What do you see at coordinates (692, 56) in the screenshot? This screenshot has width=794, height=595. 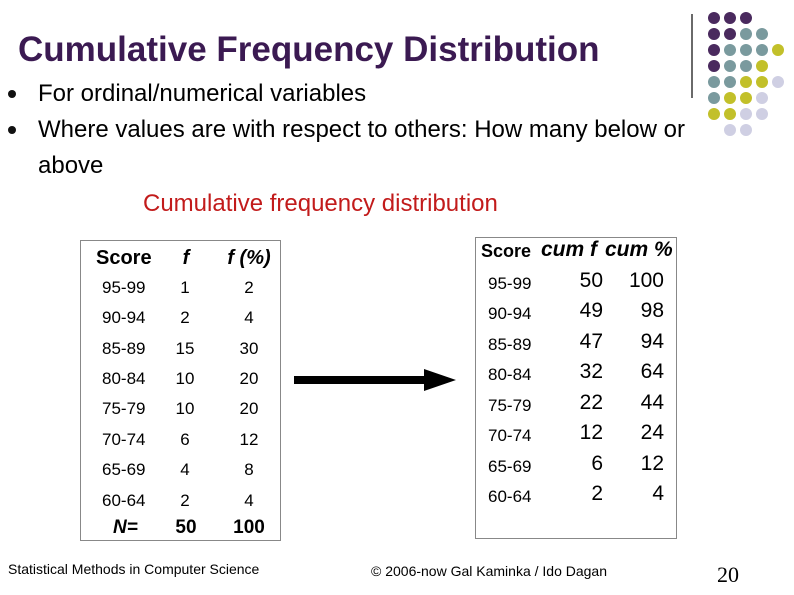 I see `title-divider` at bounding box center [692, 56].